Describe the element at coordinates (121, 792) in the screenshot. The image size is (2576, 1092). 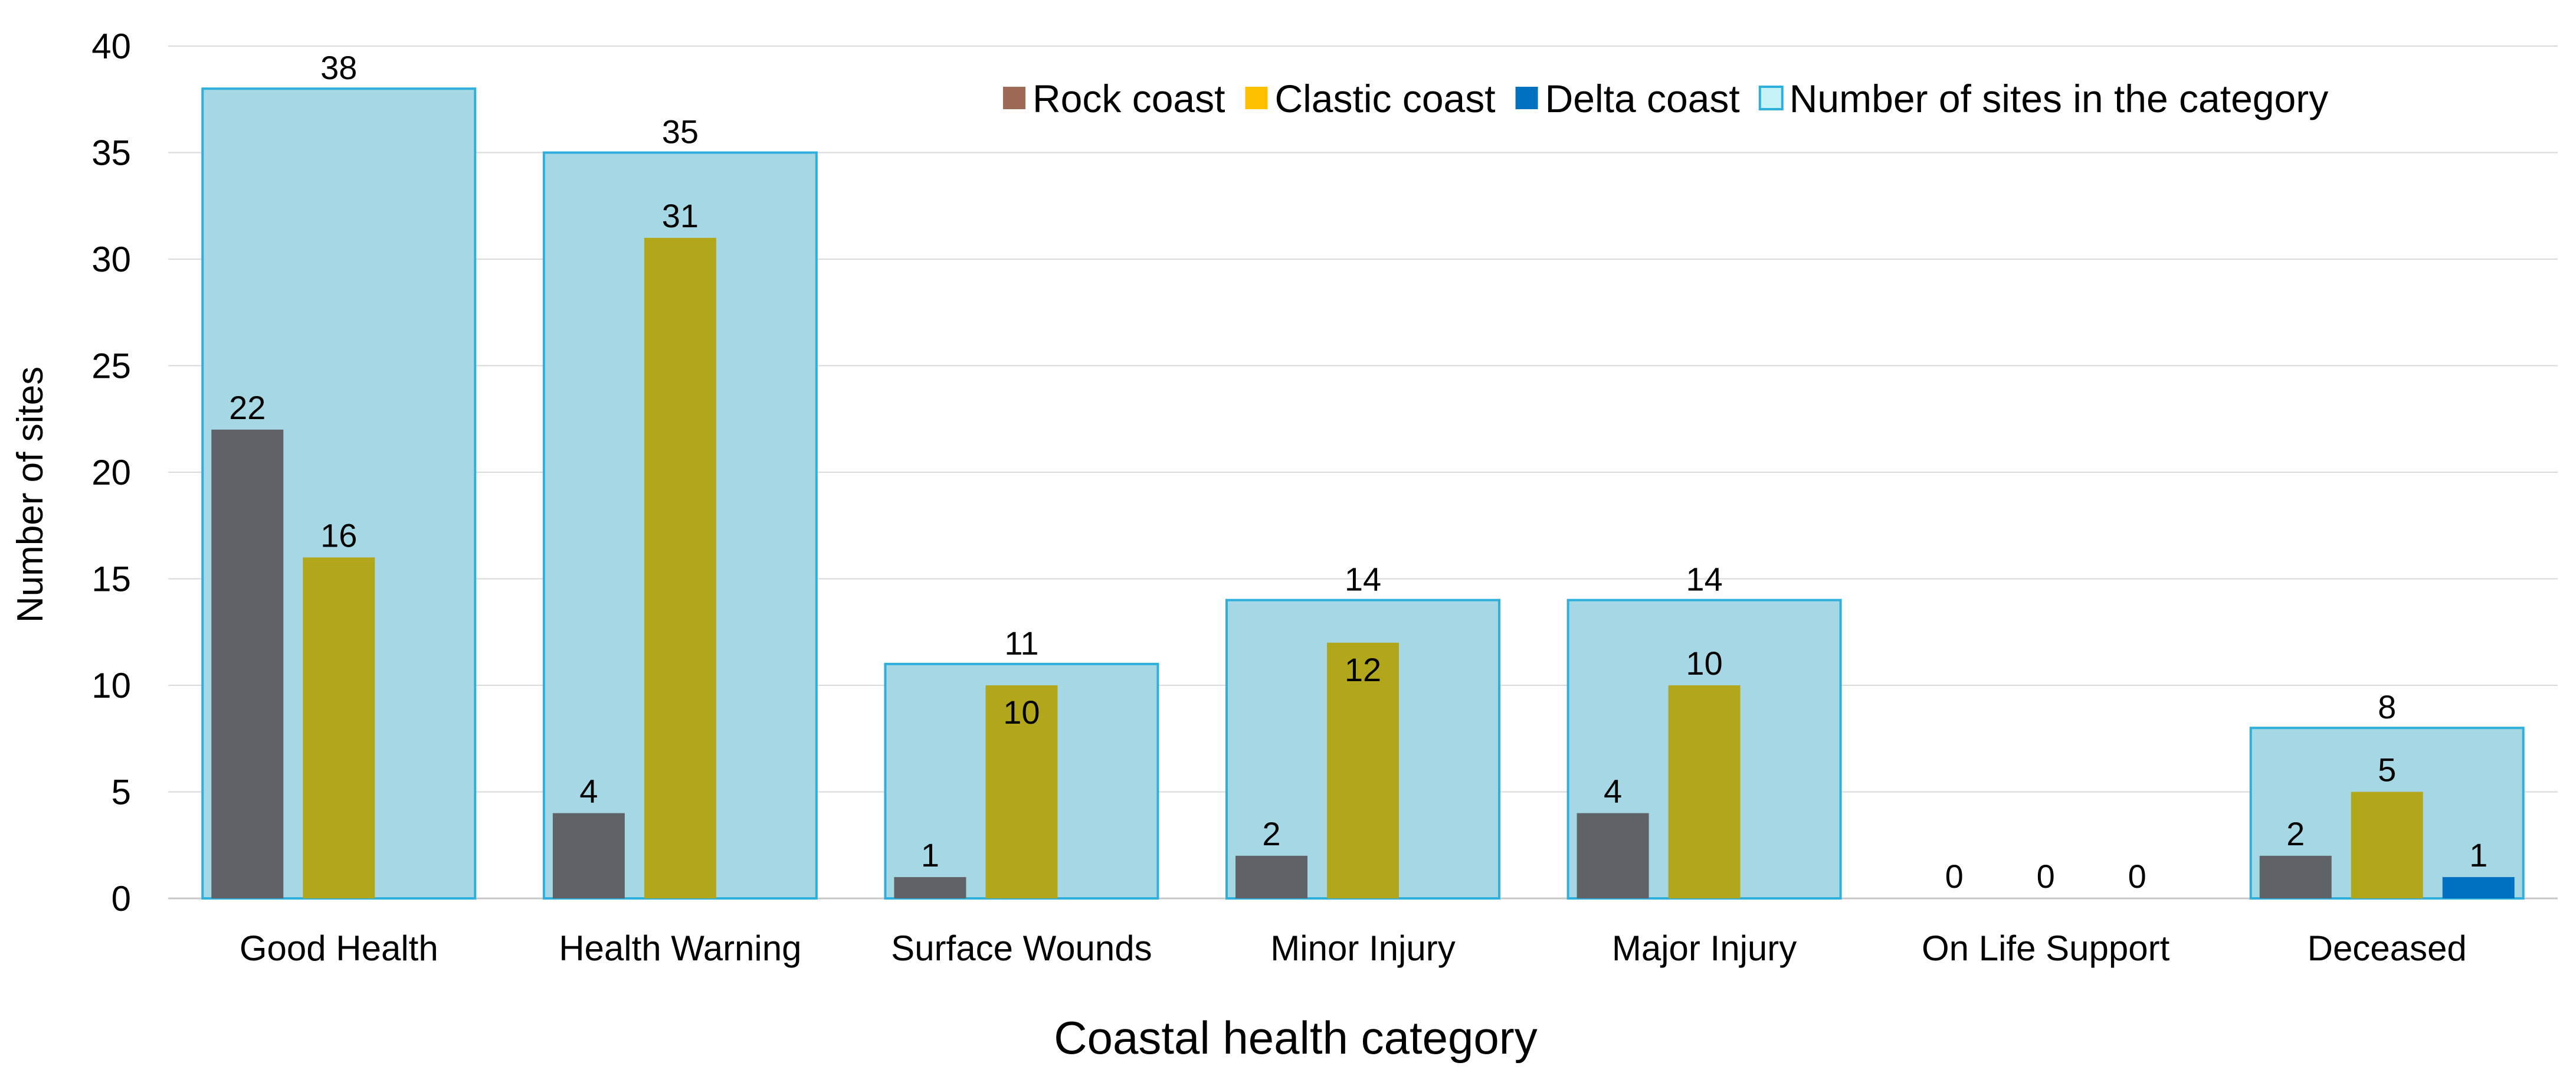
I see `y-tick-label: 5` at that location.